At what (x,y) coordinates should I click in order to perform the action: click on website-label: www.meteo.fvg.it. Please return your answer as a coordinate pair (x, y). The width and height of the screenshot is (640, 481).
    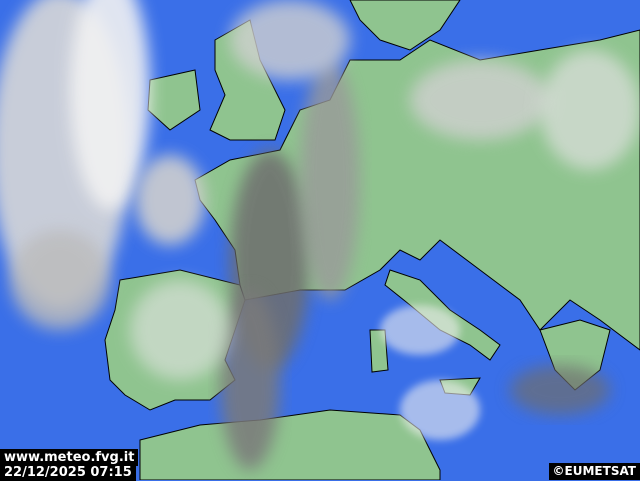
    Looking at the image, I should click on (69, 457).